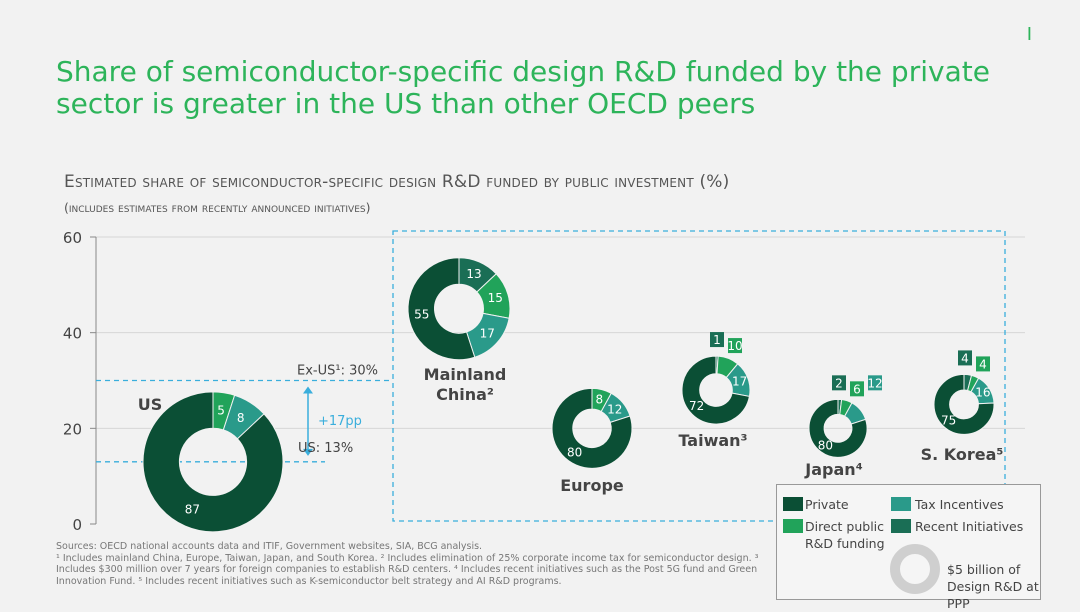 This screenshot has width=1080, height=612. Describe the element at coordinates (221, 411) in the screenshot. I see `slice-value: 5` at that location.